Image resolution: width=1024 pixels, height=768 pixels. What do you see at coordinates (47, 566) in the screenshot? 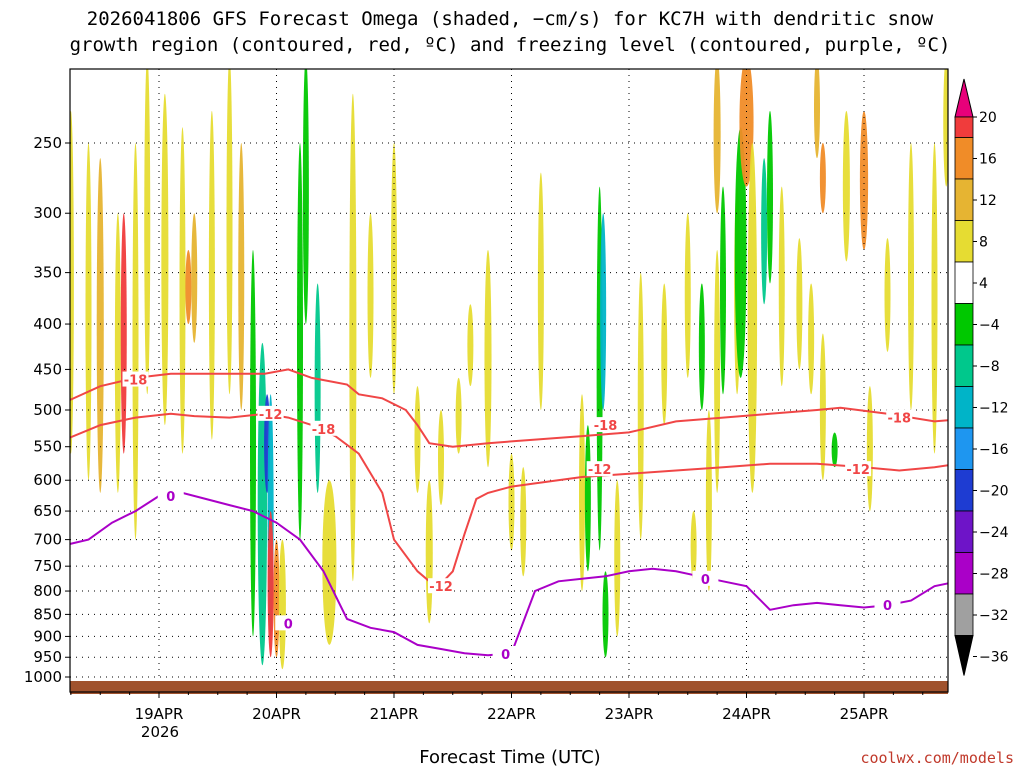
I see `y-tick-label: 750` at bounding box center [47, 566].